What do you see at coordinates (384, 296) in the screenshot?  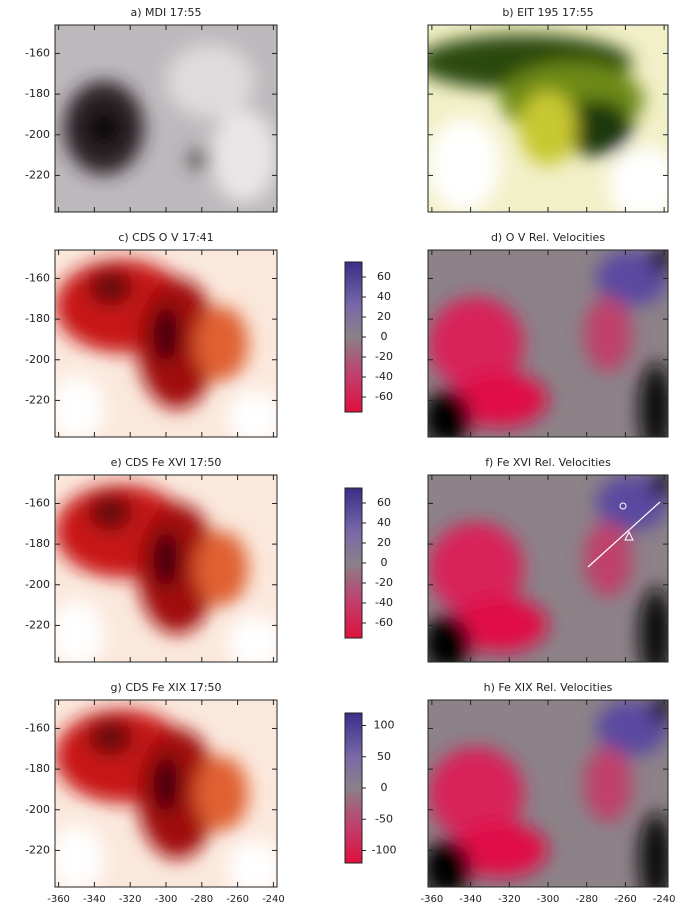 I see `colorbar-tick-label: 40` at bounding box center [384, 296].